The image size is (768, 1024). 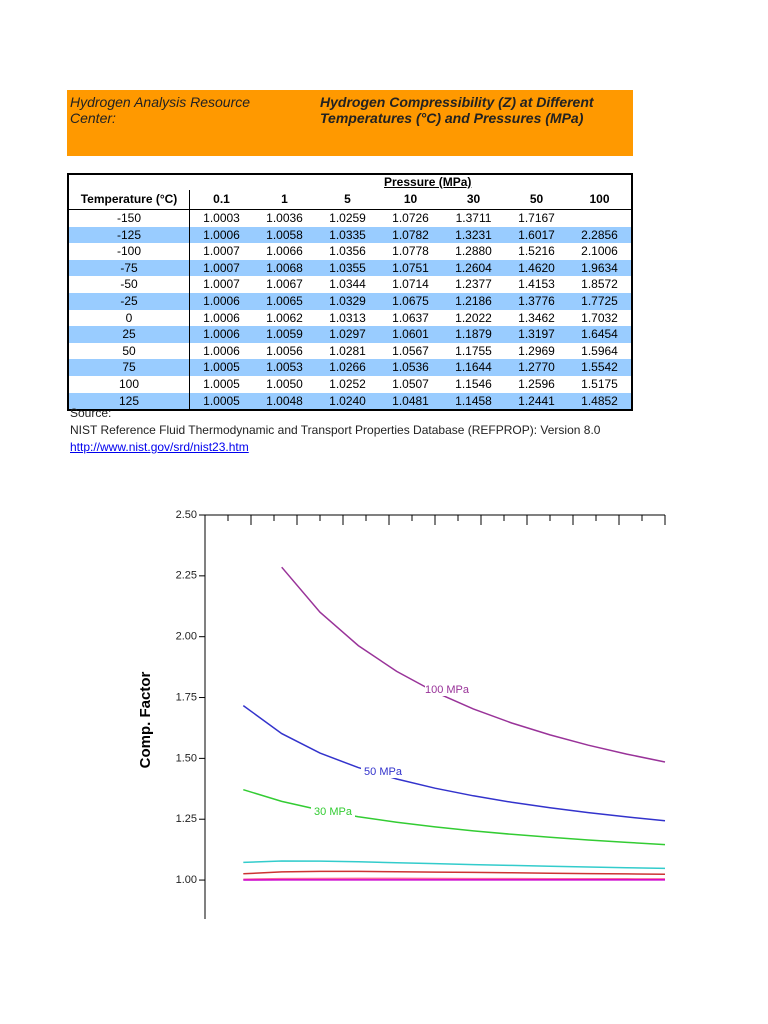 I want to click on table-cell: 1.0481, so click(x=410, y=400).